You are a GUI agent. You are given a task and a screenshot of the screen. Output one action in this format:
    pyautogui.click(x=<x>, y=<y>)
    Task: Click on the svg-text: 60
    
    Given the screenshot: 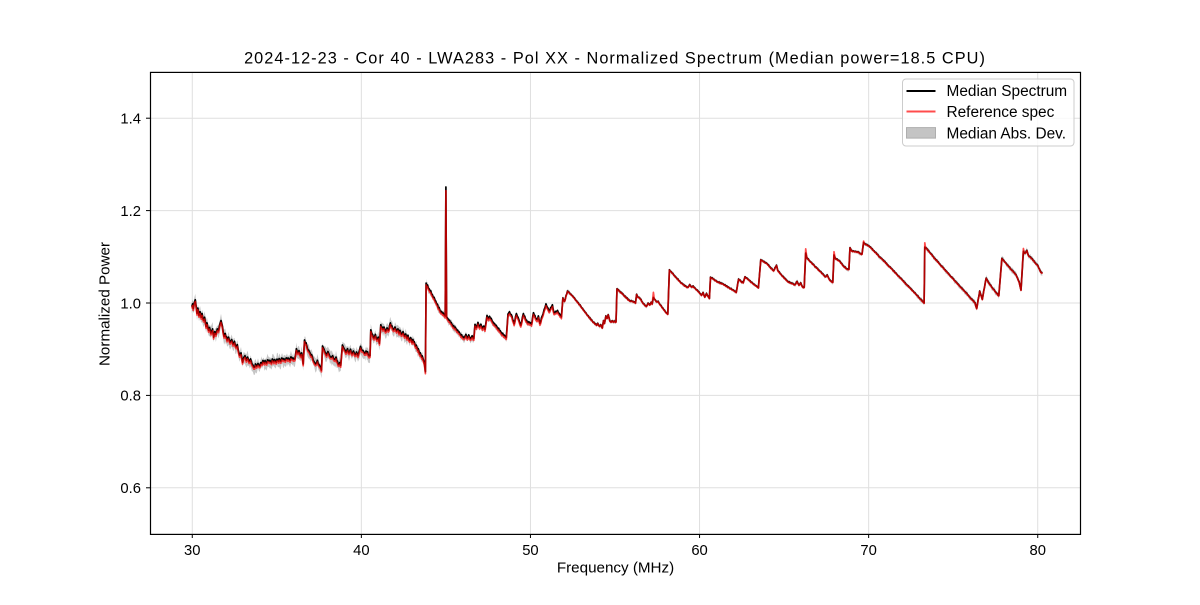 What is the action you would take?
    pyautogui.click(x=699, y=551)
    